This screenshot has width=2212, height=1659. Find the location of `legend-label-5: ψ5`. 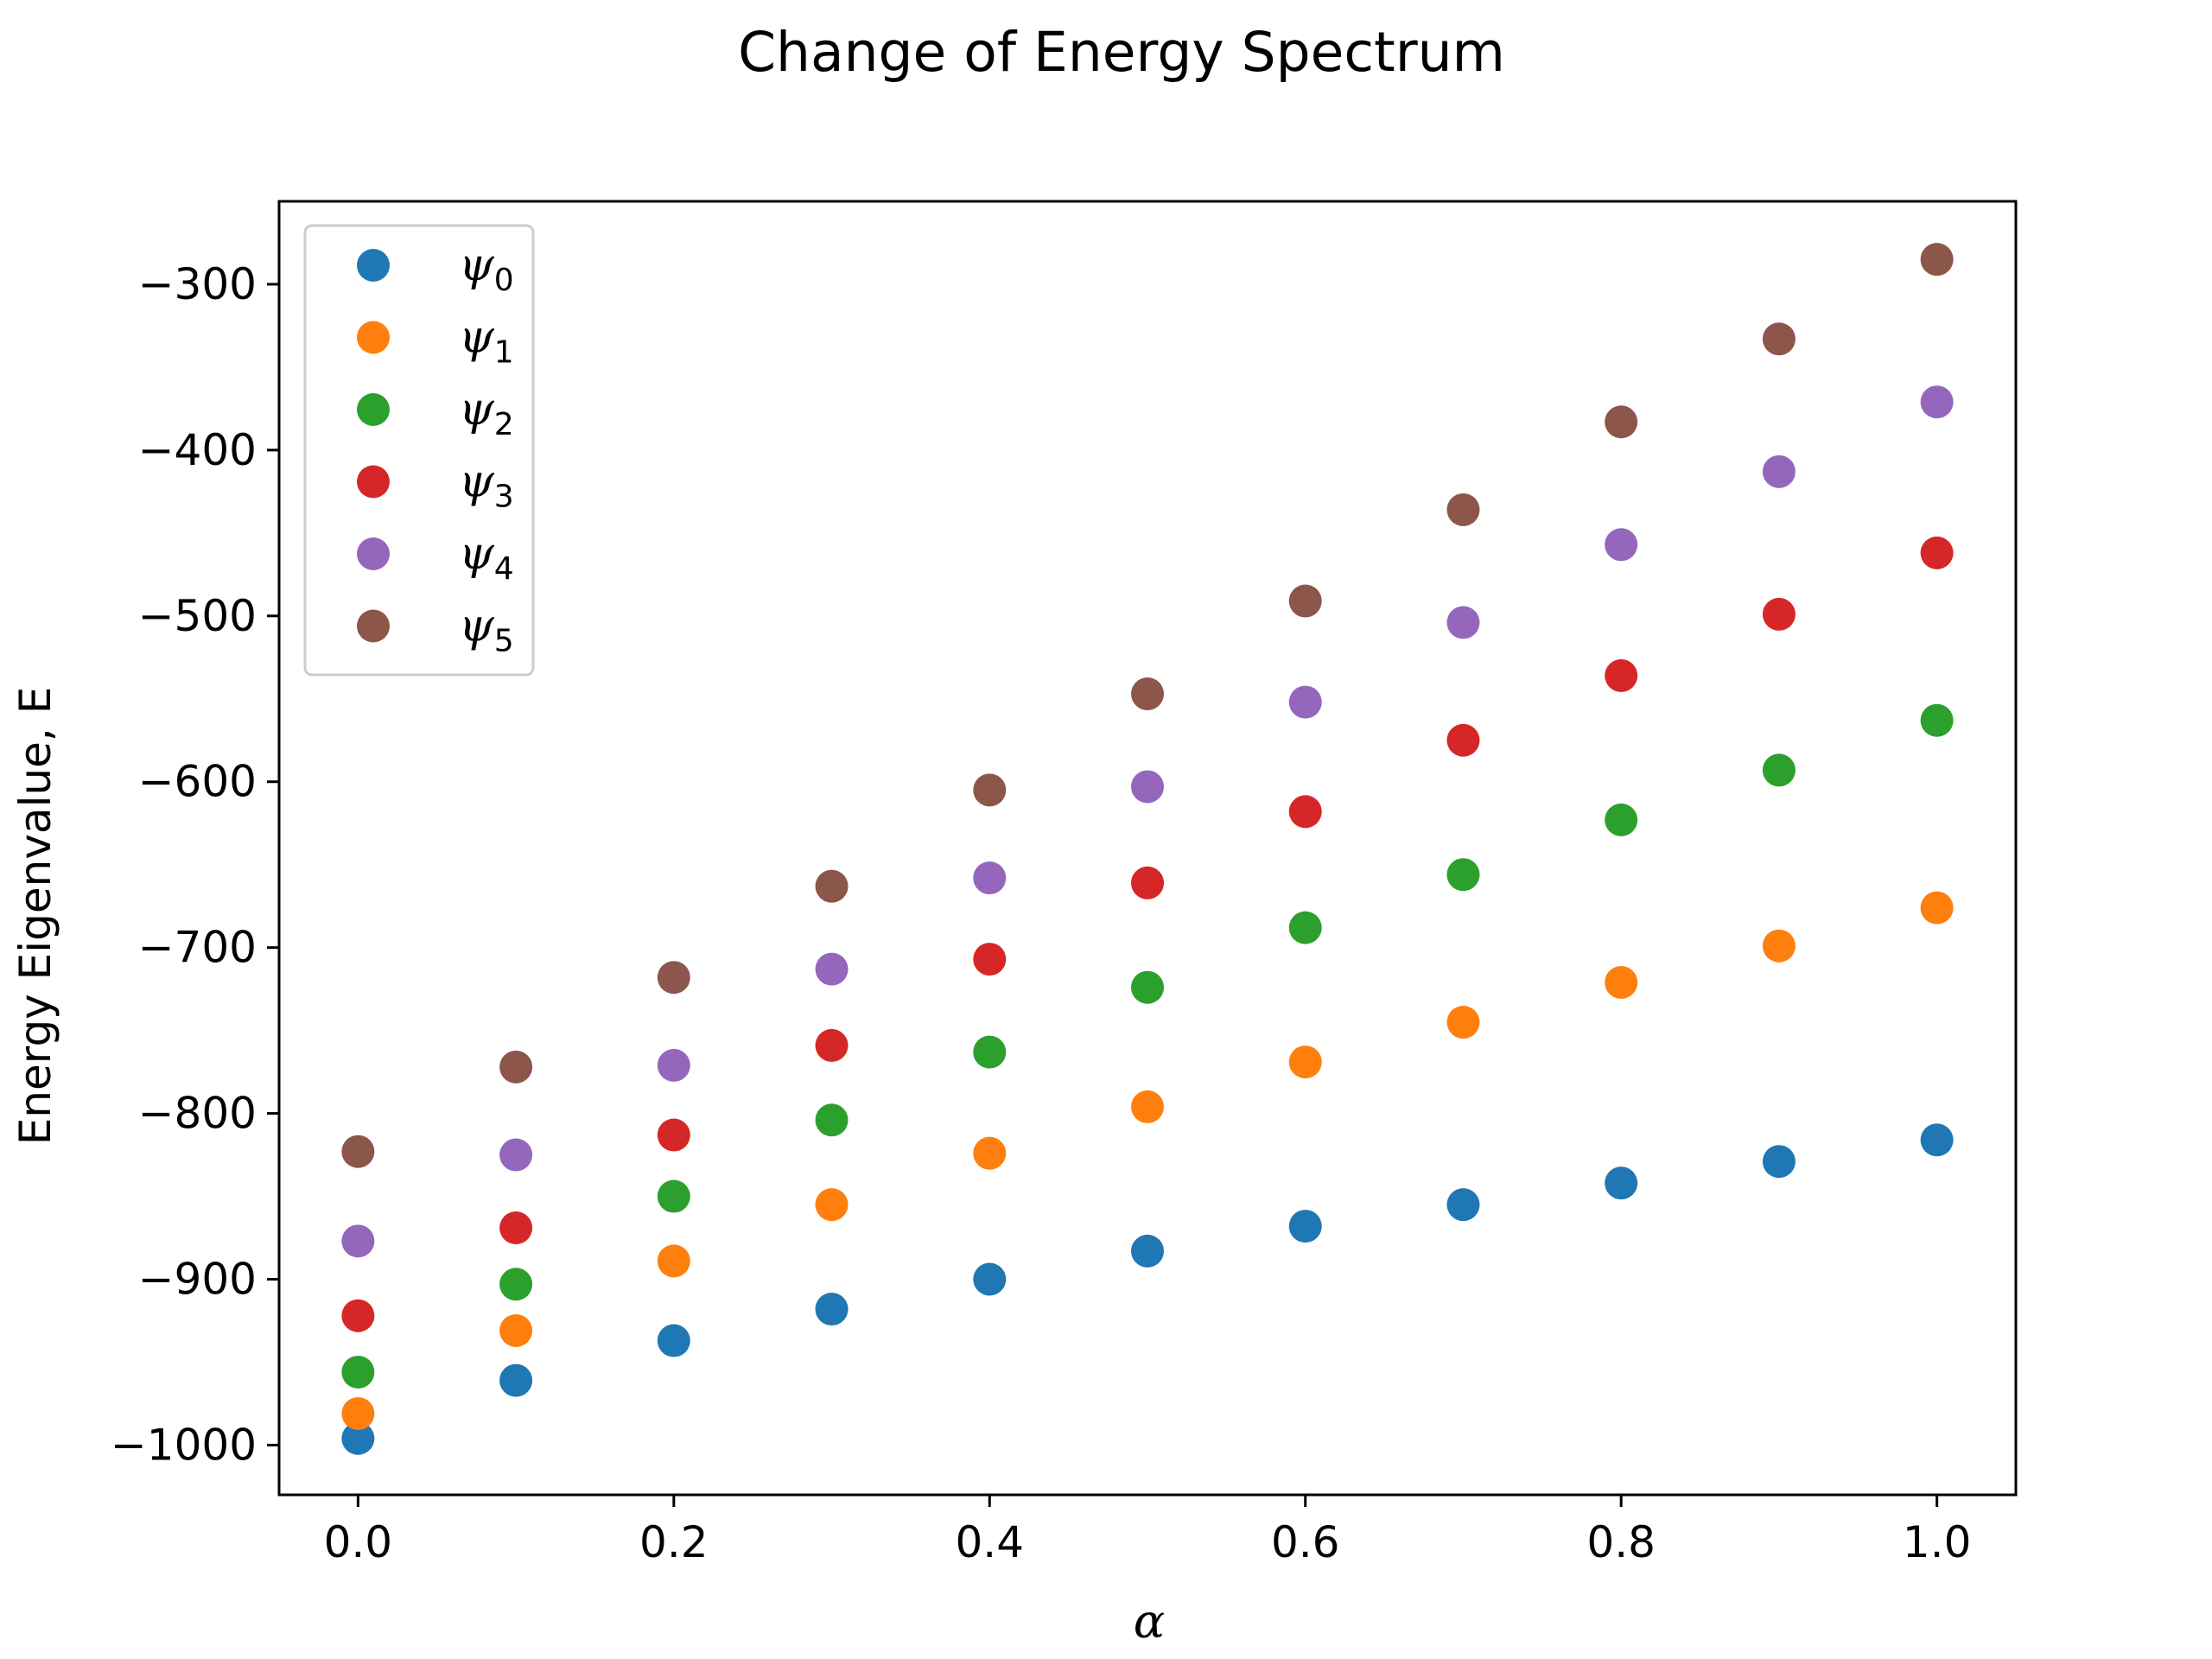

legend-label-5: ψ5 is located at coordinates (486, 630).